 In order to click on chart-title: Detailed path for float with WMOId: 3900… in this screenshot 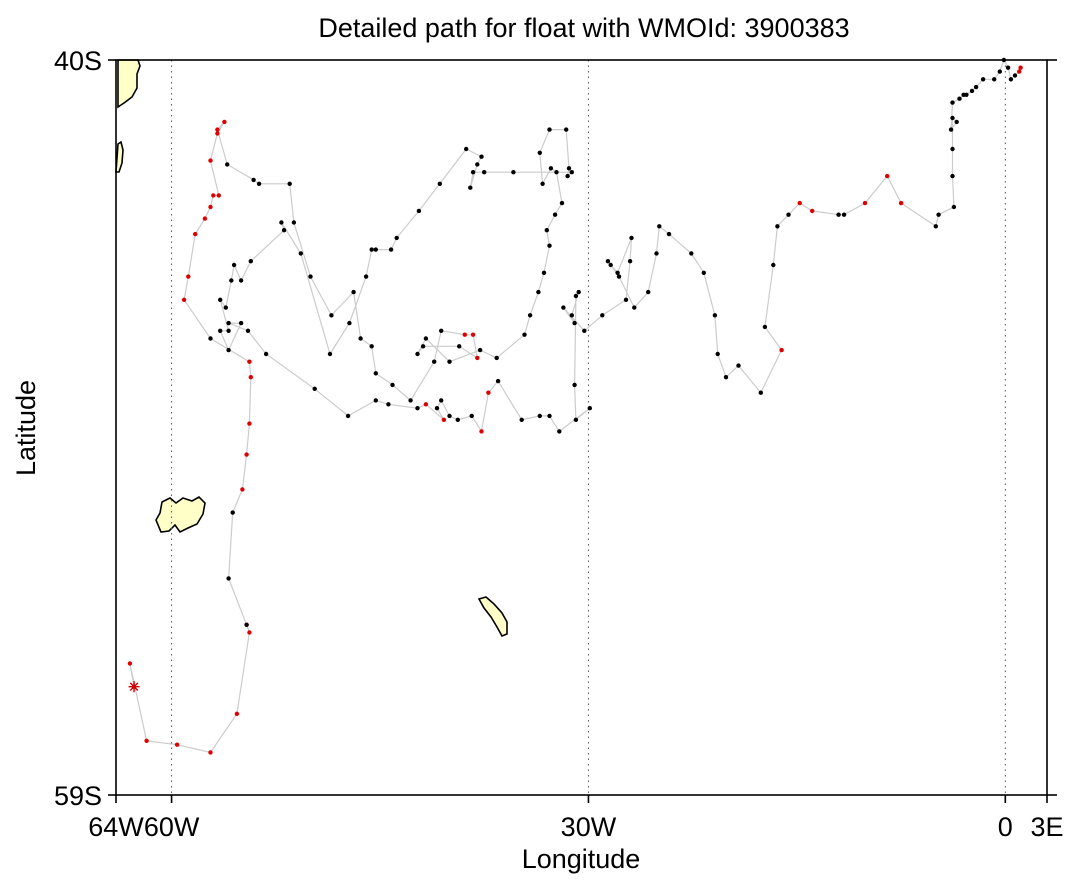, I will do `click(583, 28)`.